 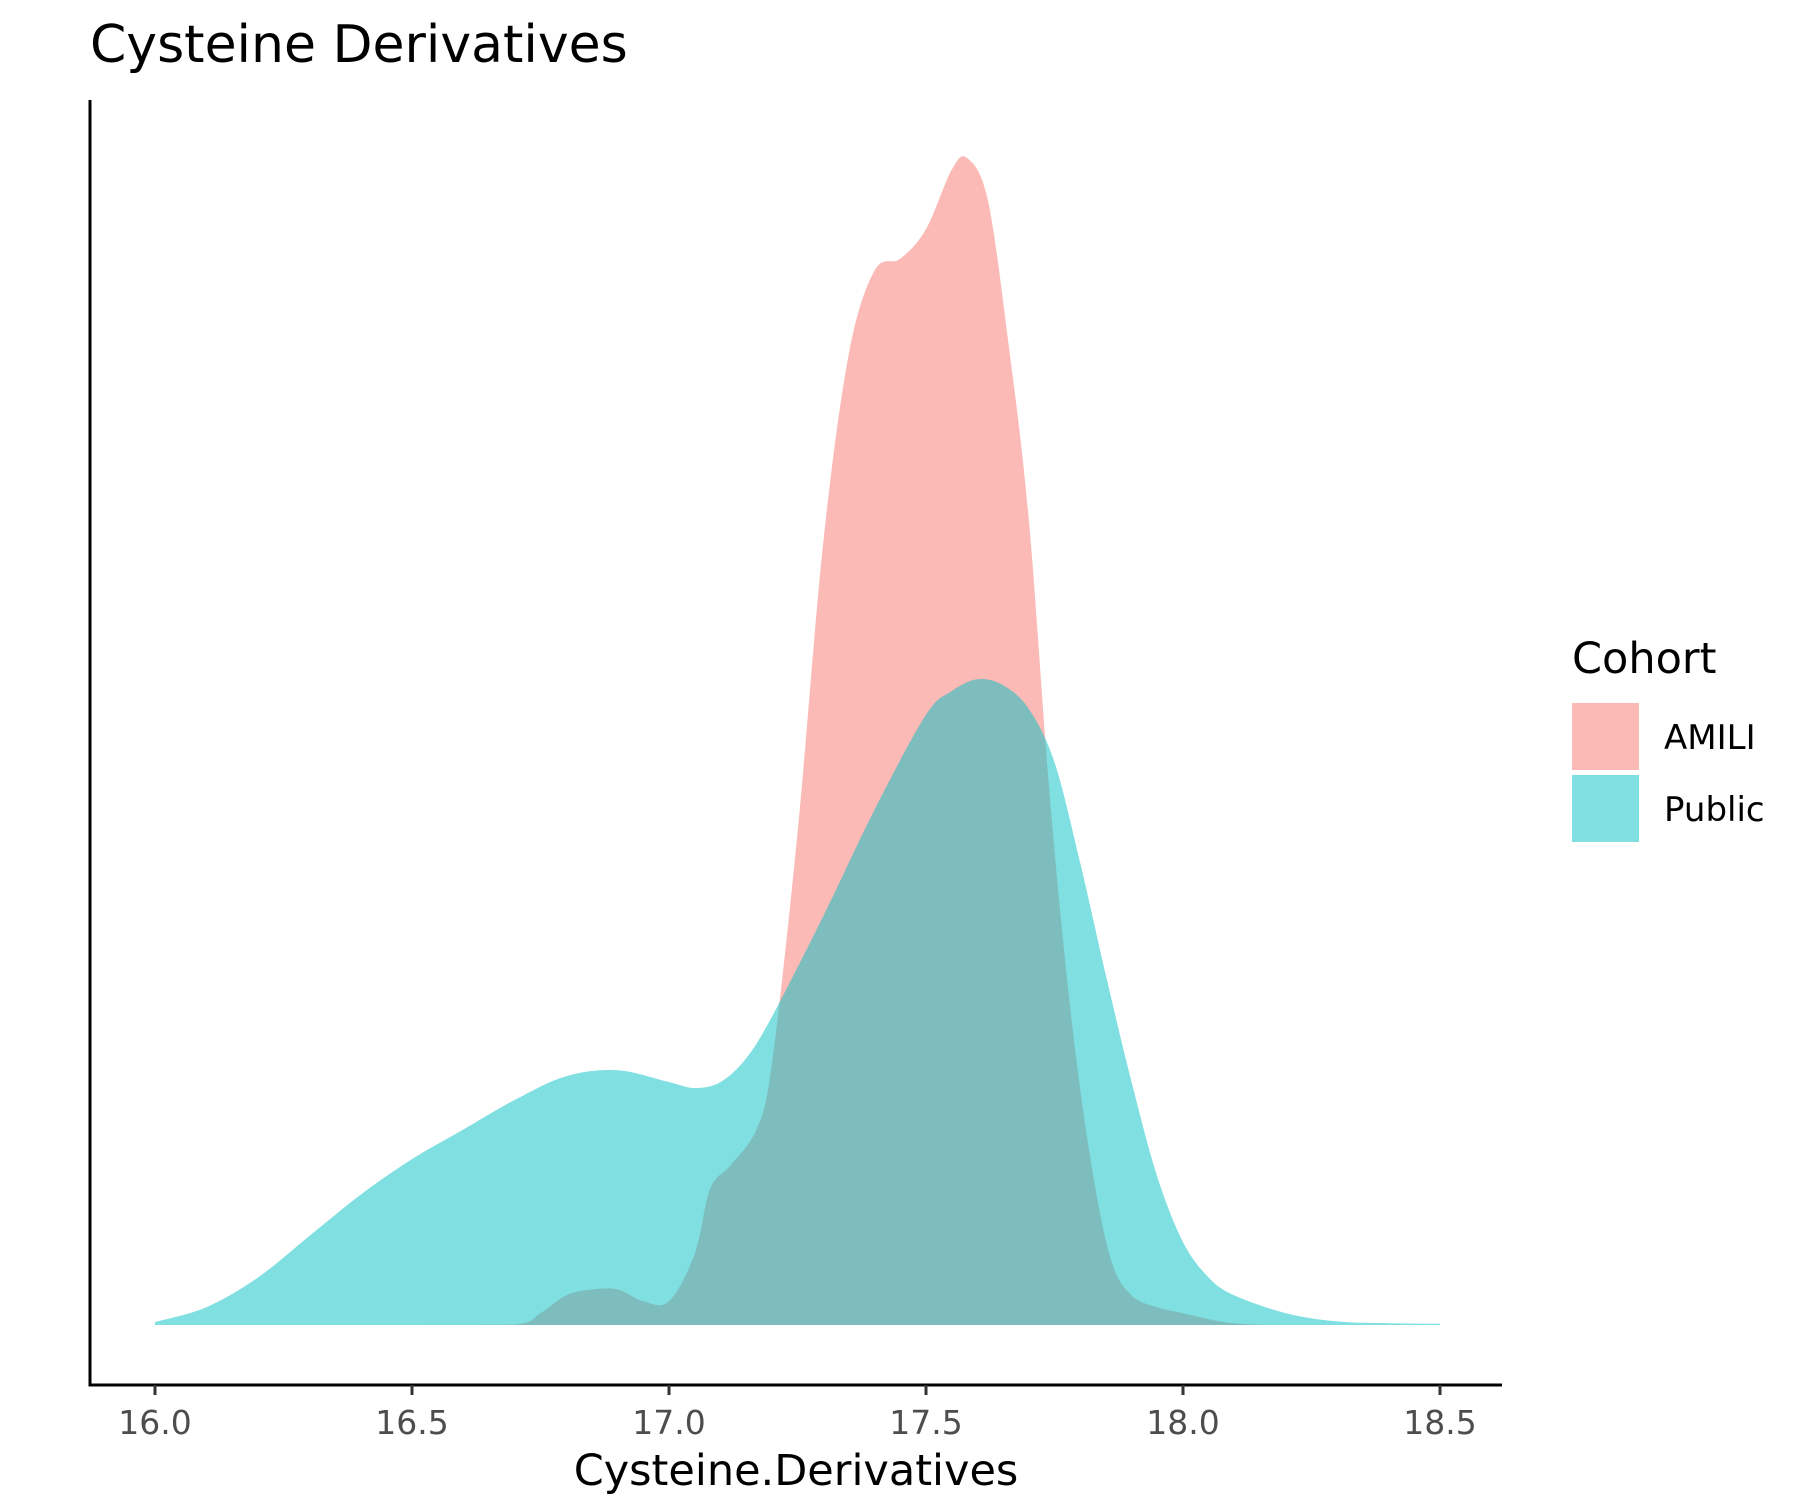 I want to click on legend-label-amili: AMILI, so click(x=1710, y=738).